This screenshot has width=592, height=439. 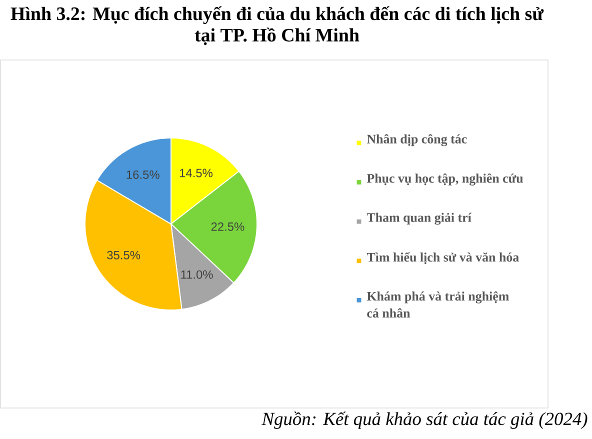 I want to click on data-label: 14.5%, so click(x=196, y=173).